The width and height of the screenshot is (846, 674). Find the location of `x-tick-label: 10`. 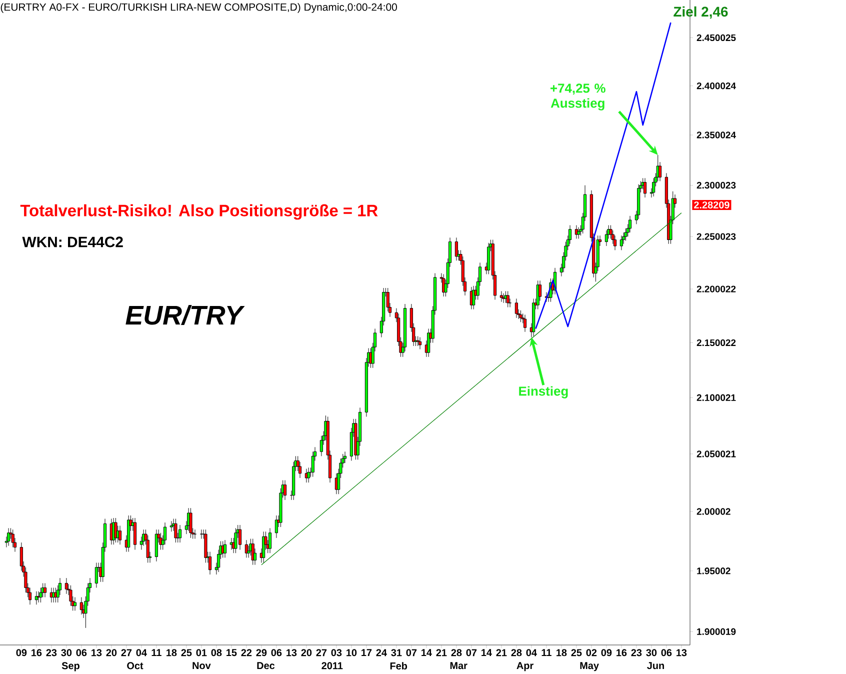

x-tick-label: 10 is located at coordinates (351, 652).